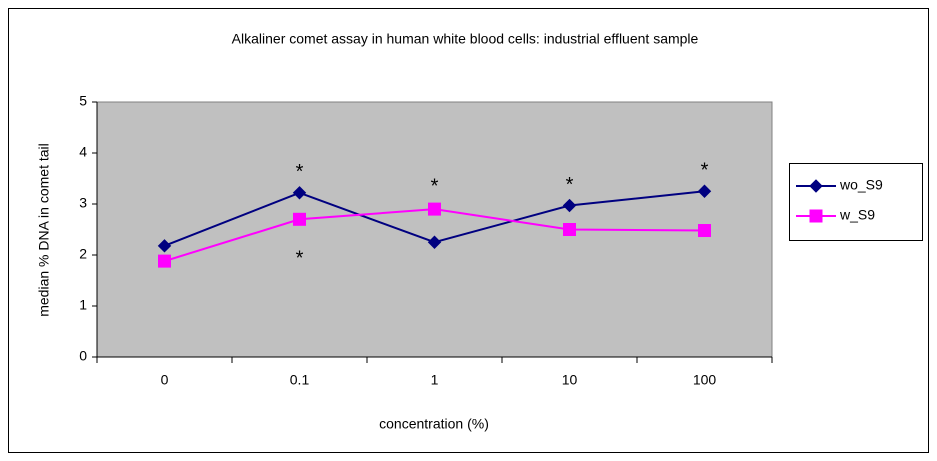  Describe the element at coordinates (83, 356) in the screenshot. I see `y-tick-label: 0` at that location.